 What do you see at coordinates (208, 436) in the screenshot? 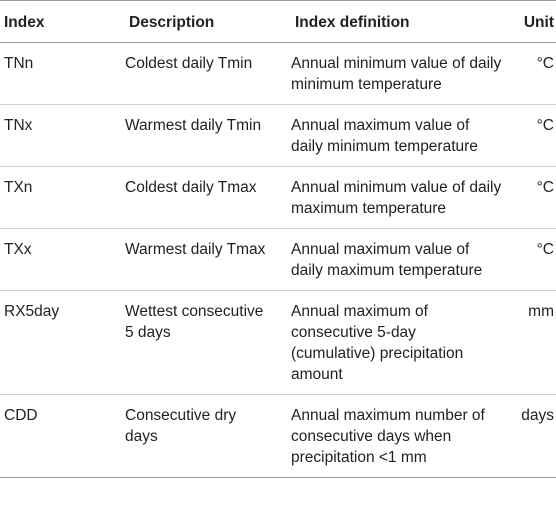
I see `cell-description: Consecutive dry days` at bounding box center [208, 436].